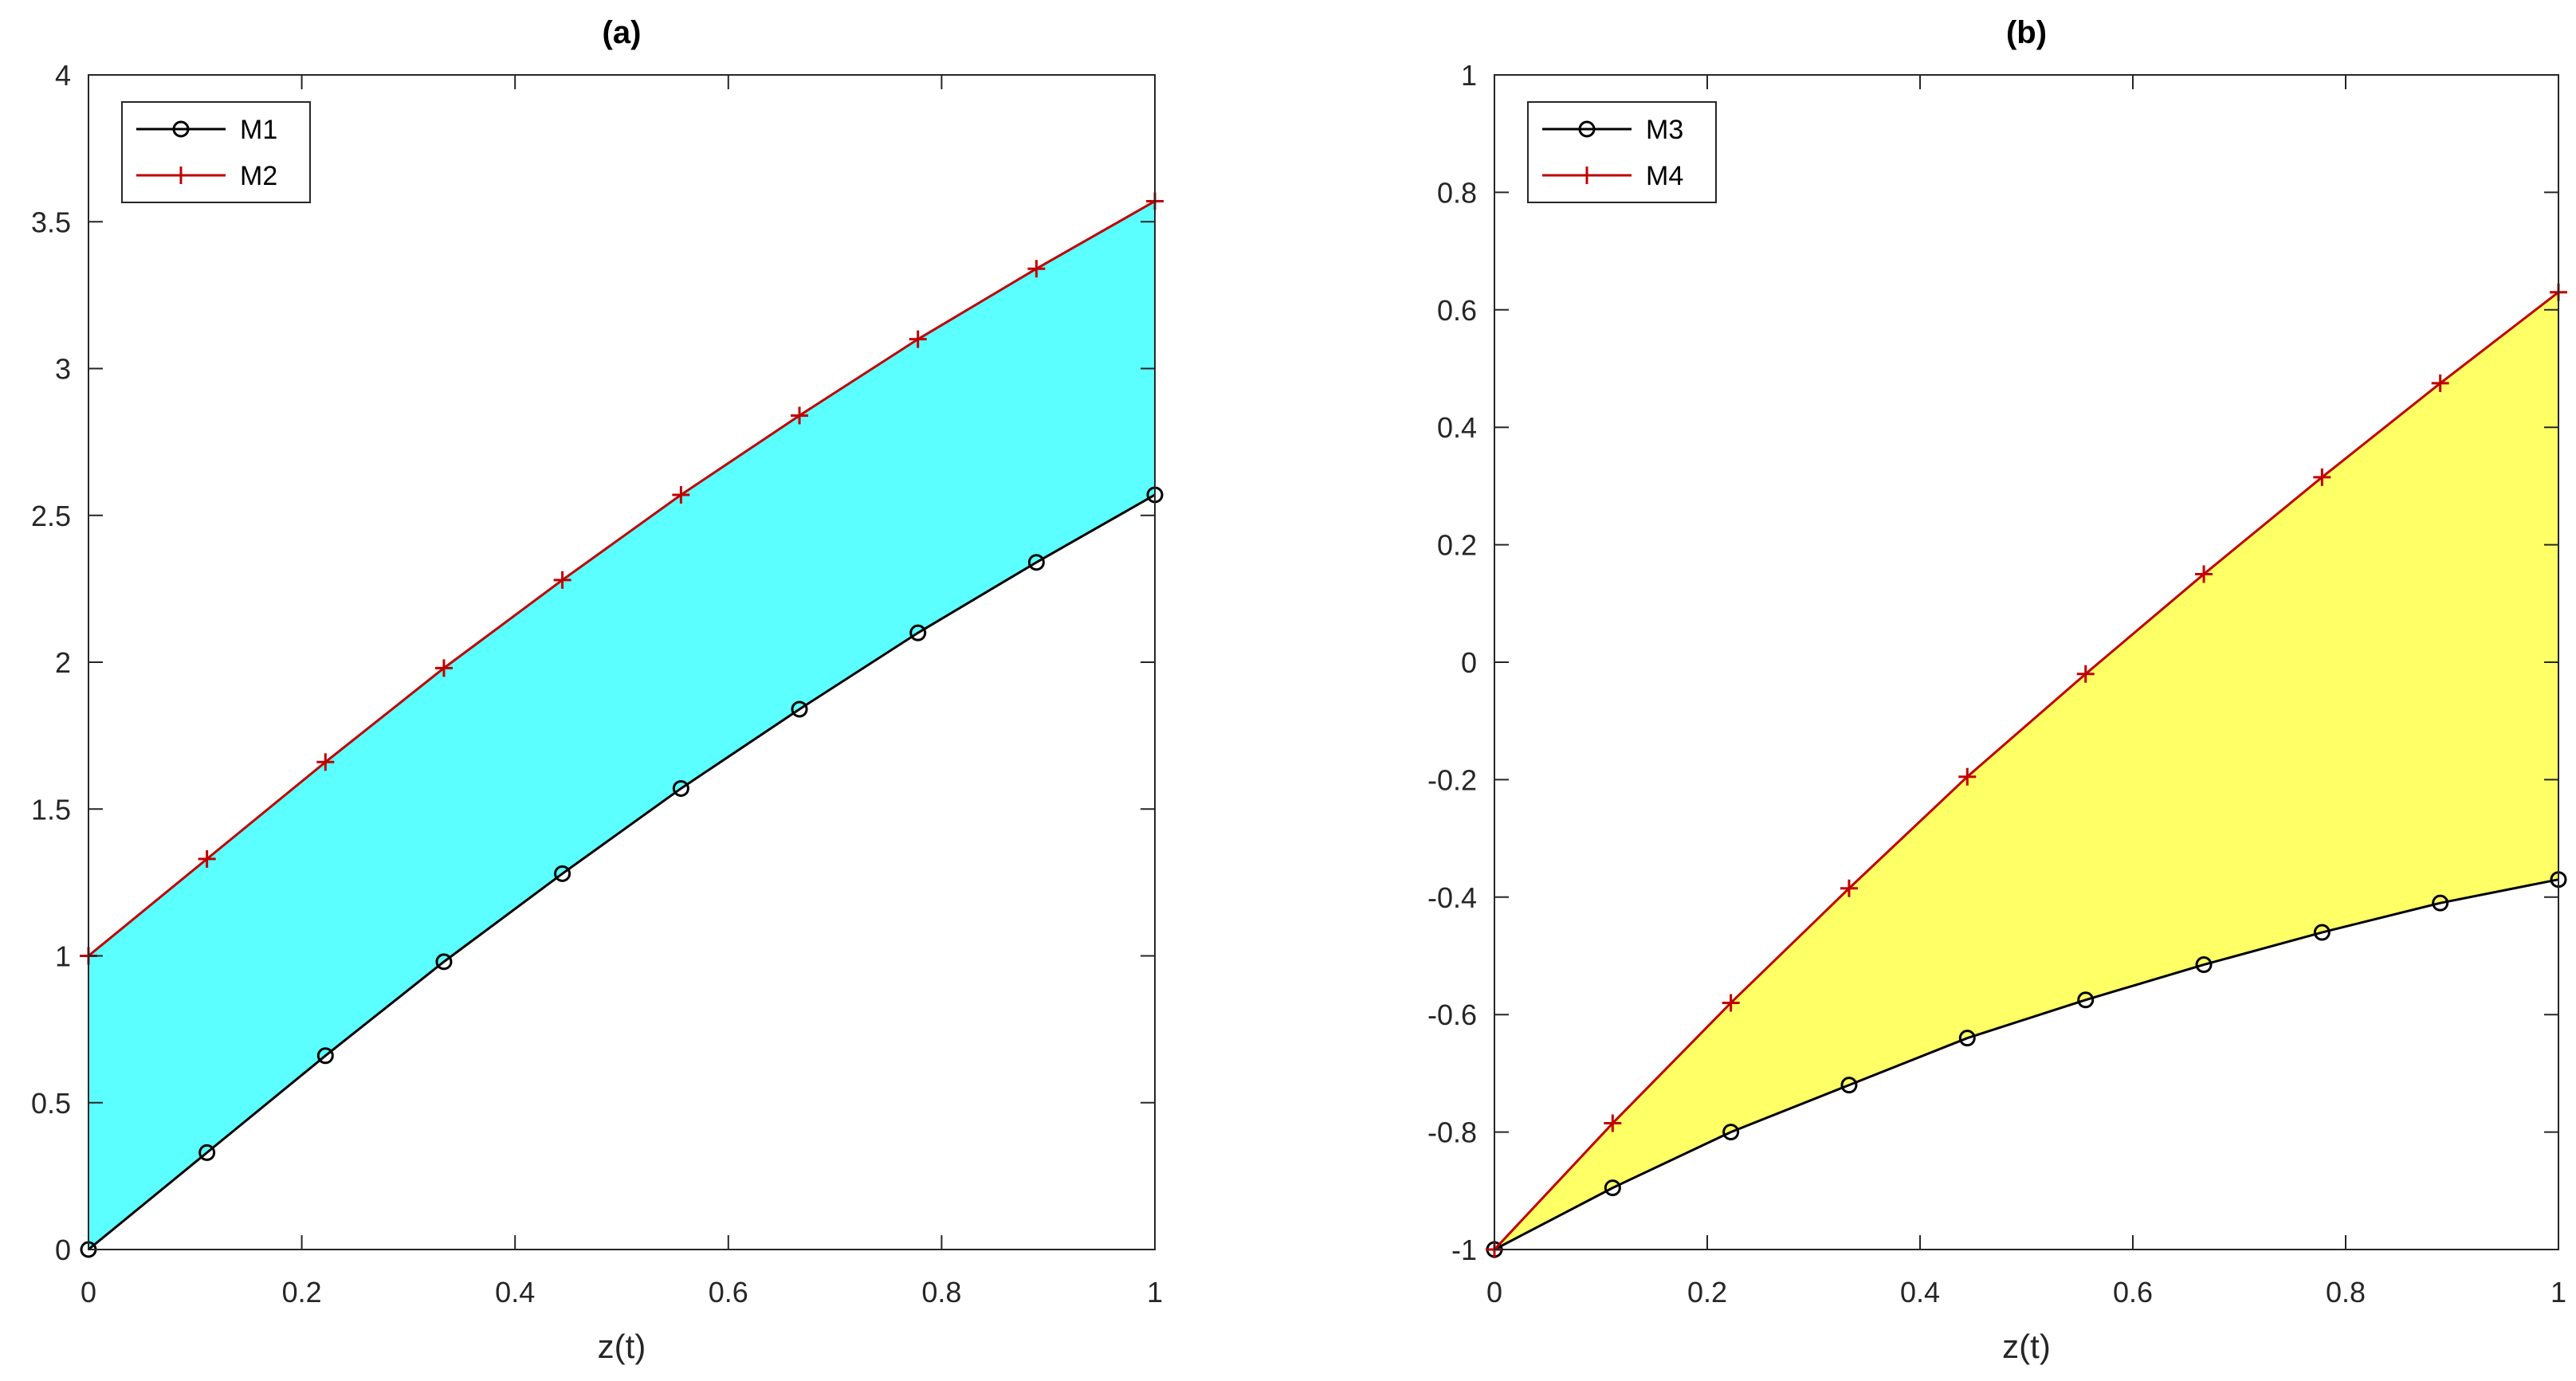  I want to click on y-tick-label: 0.5, so click(51, 1104).